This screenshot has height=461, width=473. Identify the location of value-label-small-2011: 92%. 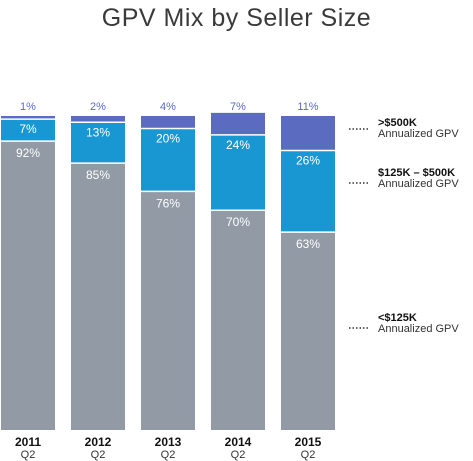
(28, 153).